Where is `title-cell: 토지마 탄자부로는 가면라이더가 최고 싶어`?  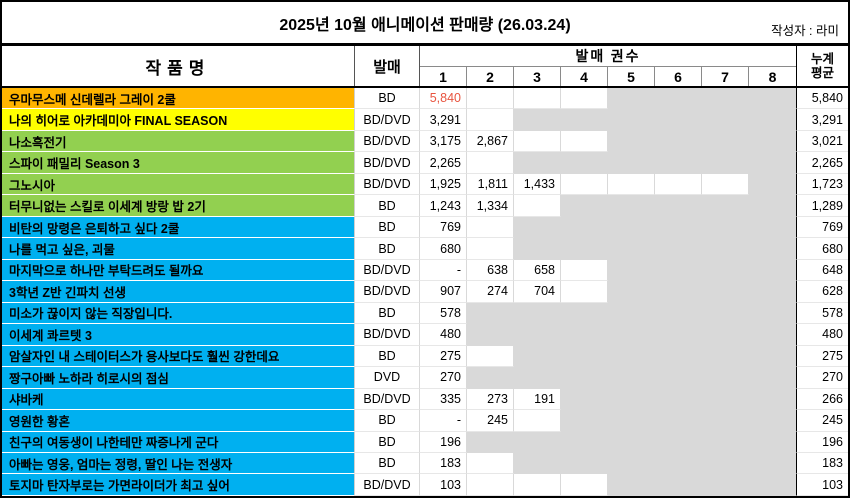
title-cell: 토지마 탄자부로는 가면라이더가 최고 싶어 is located at coordinates (178, 485).